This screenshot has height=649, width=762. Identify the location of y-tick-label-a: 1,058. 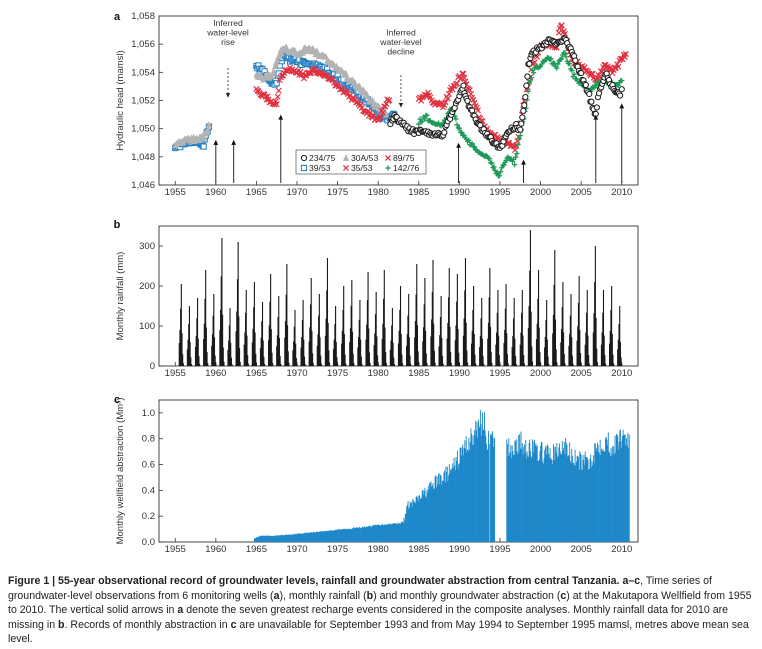
(143, 16).